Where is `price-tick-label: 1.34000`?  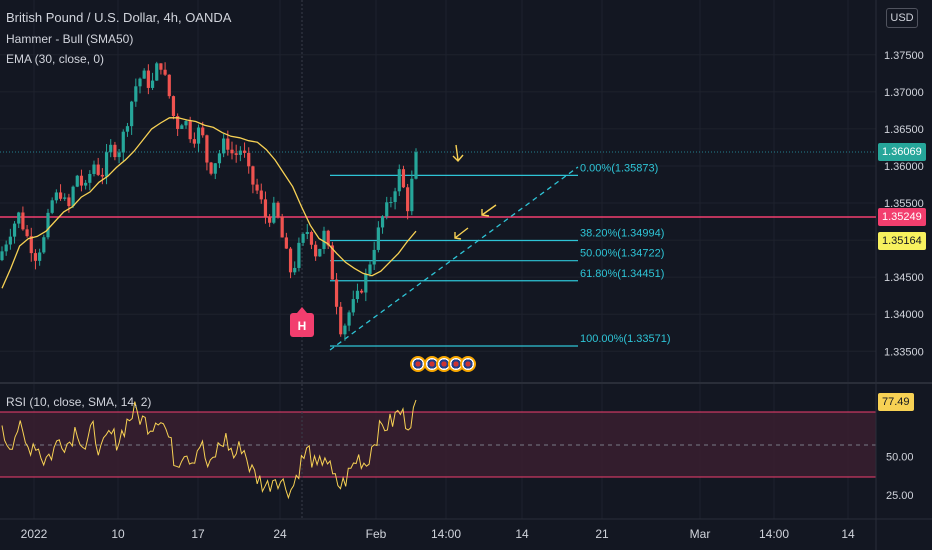
price-tick-label: 1.34000 is located at coordinates (904, 315).